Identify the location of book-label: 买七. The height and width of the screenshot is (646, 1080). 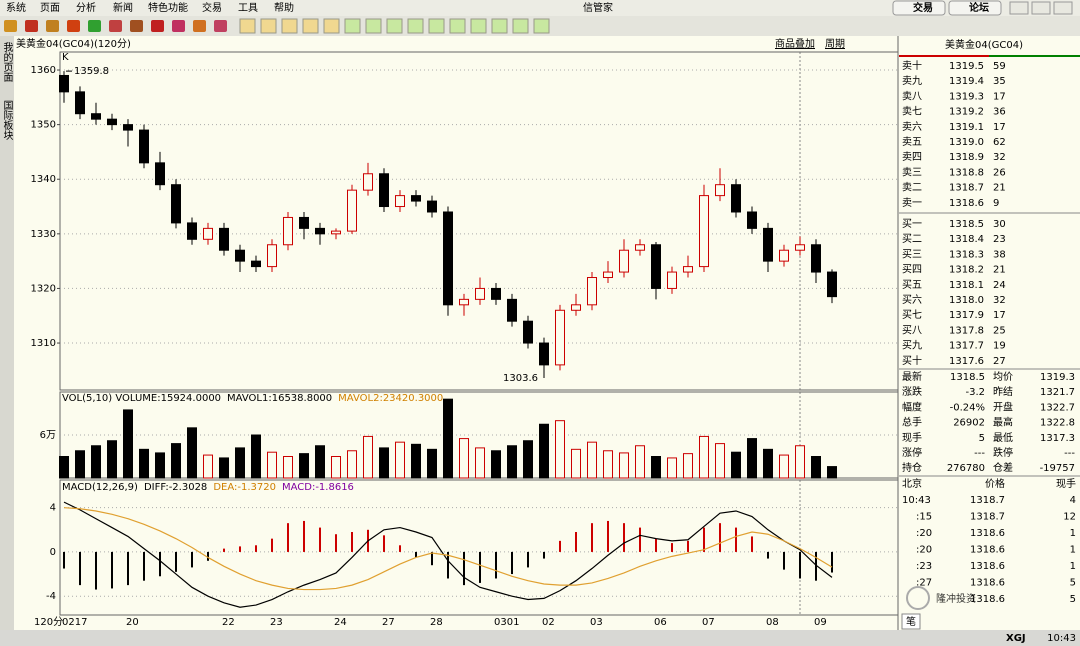
(912, 315).